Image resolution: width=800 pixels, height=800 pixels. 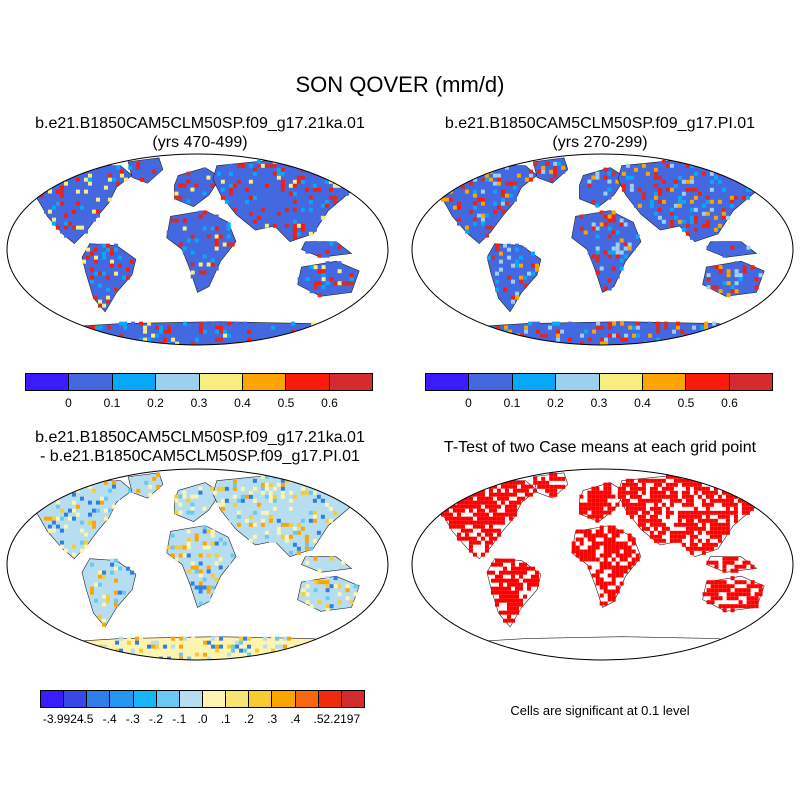 I want to click on colorbar-tick-label: .1, so click(x=225, y=719).